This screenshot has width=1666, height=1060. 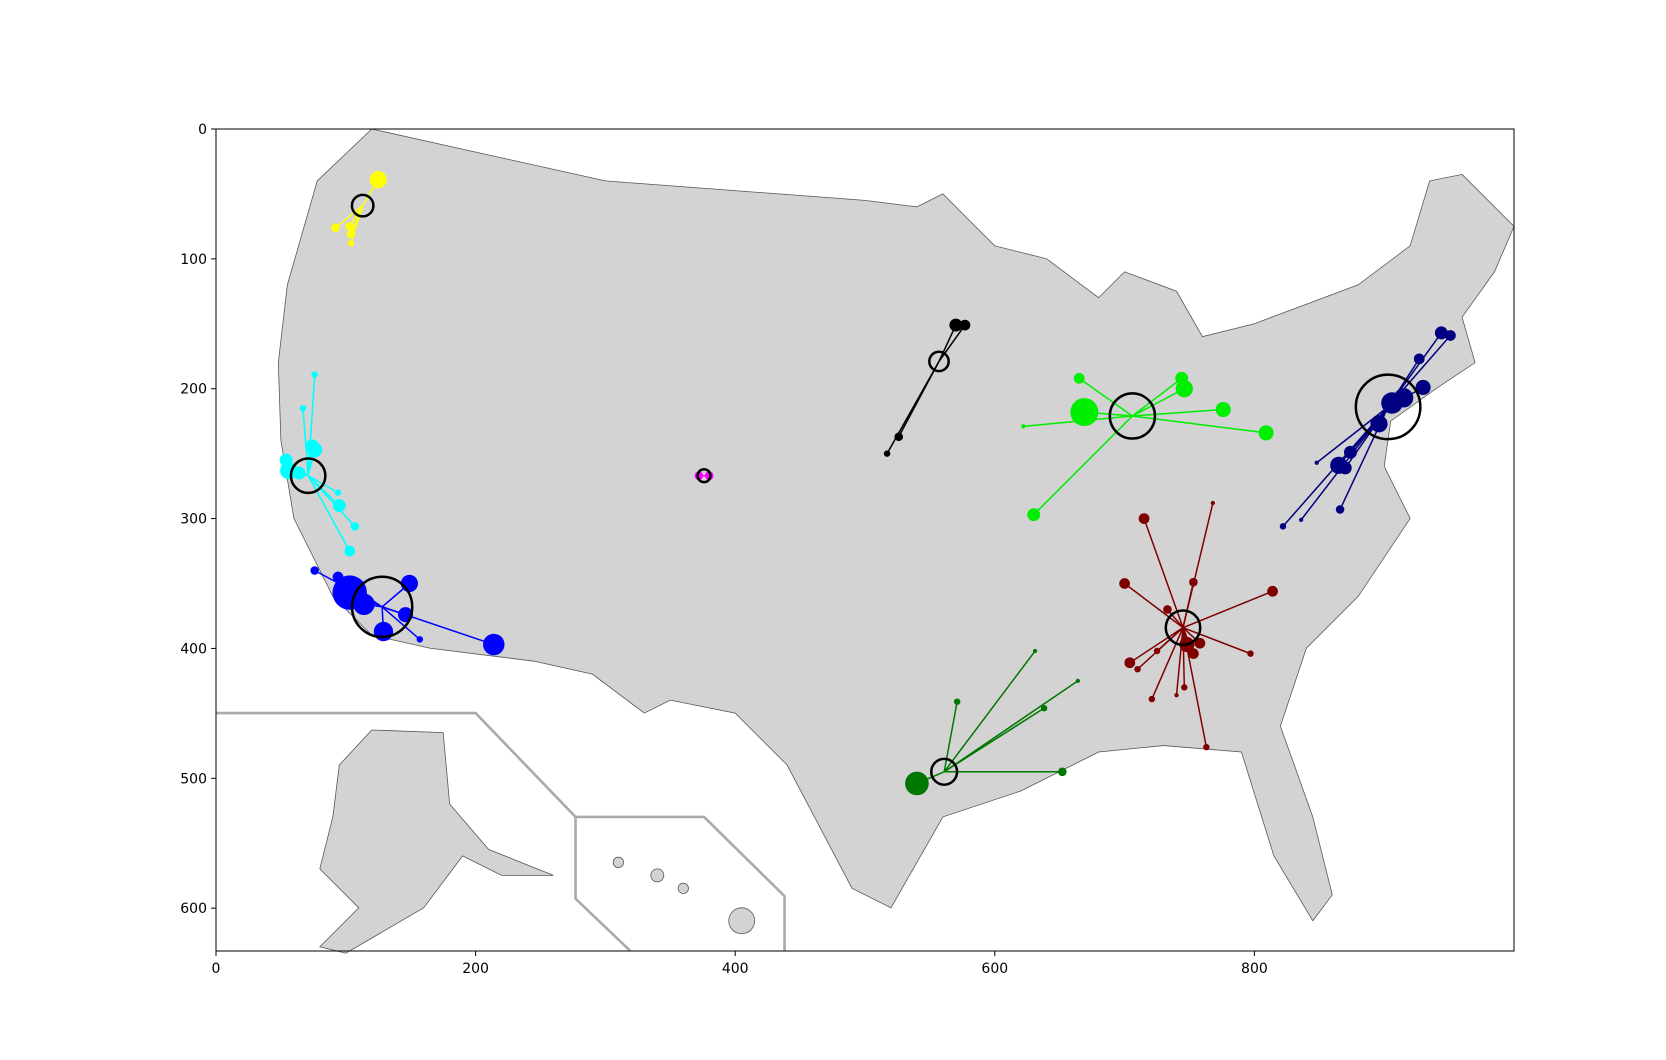 What do you see at coordinates (475, 969) in the screenshot?
I see `x-tick-label: 200` at bounding box center [475, 969].